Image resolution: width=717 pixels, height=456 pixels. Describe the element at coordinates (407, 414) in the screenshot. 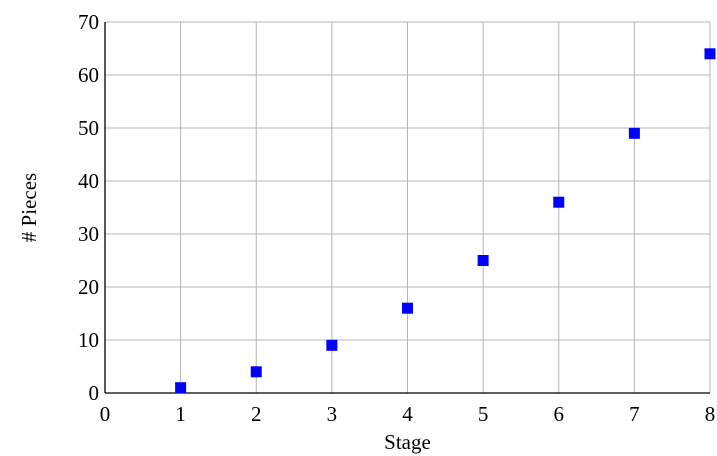

I see `x-tick-label: 4` at that location.